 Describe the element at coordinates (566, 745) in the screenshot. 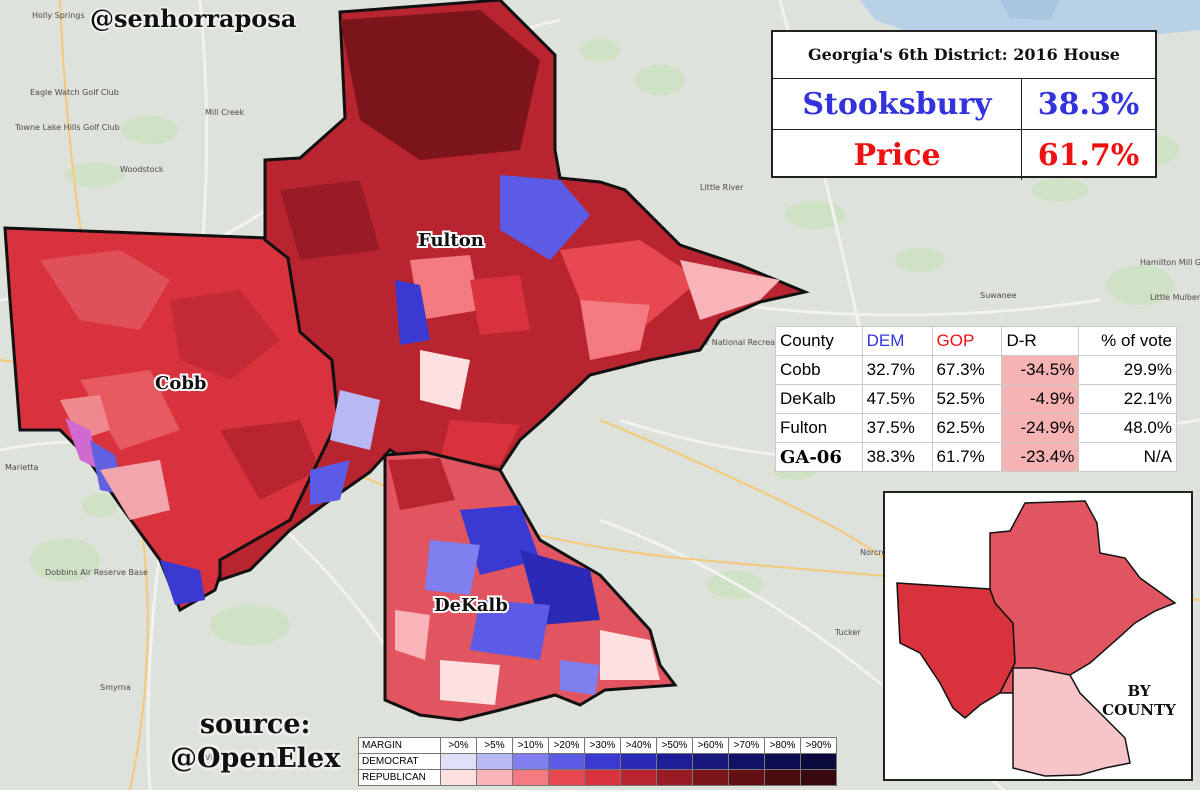

I see `legend-threshold: >20%` at that location.